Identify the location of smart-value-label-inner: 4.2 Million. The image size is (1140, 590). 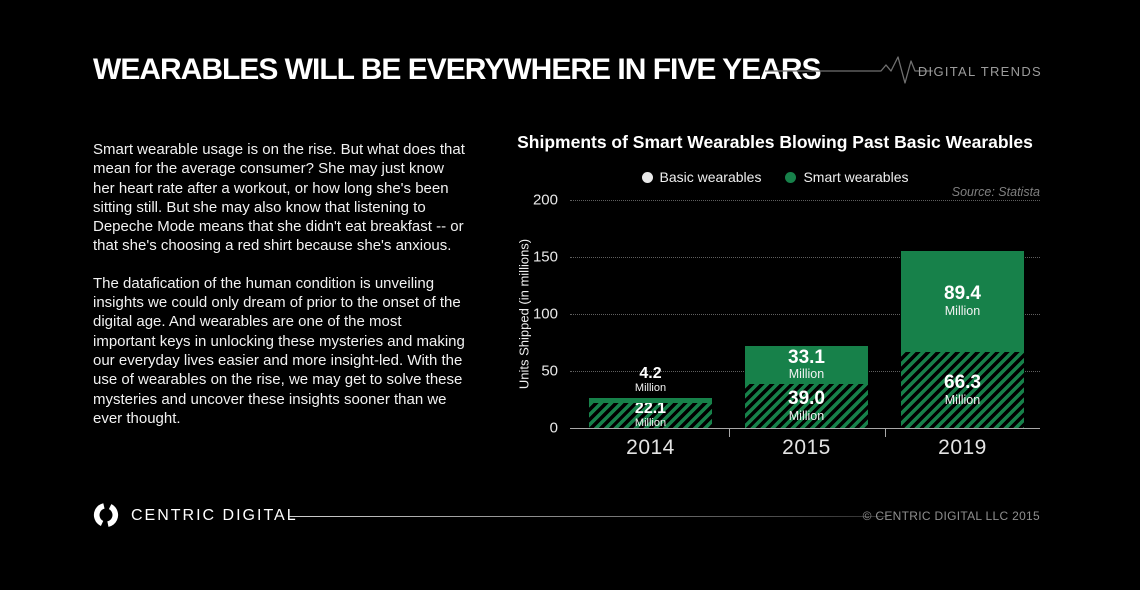
(650, 379).